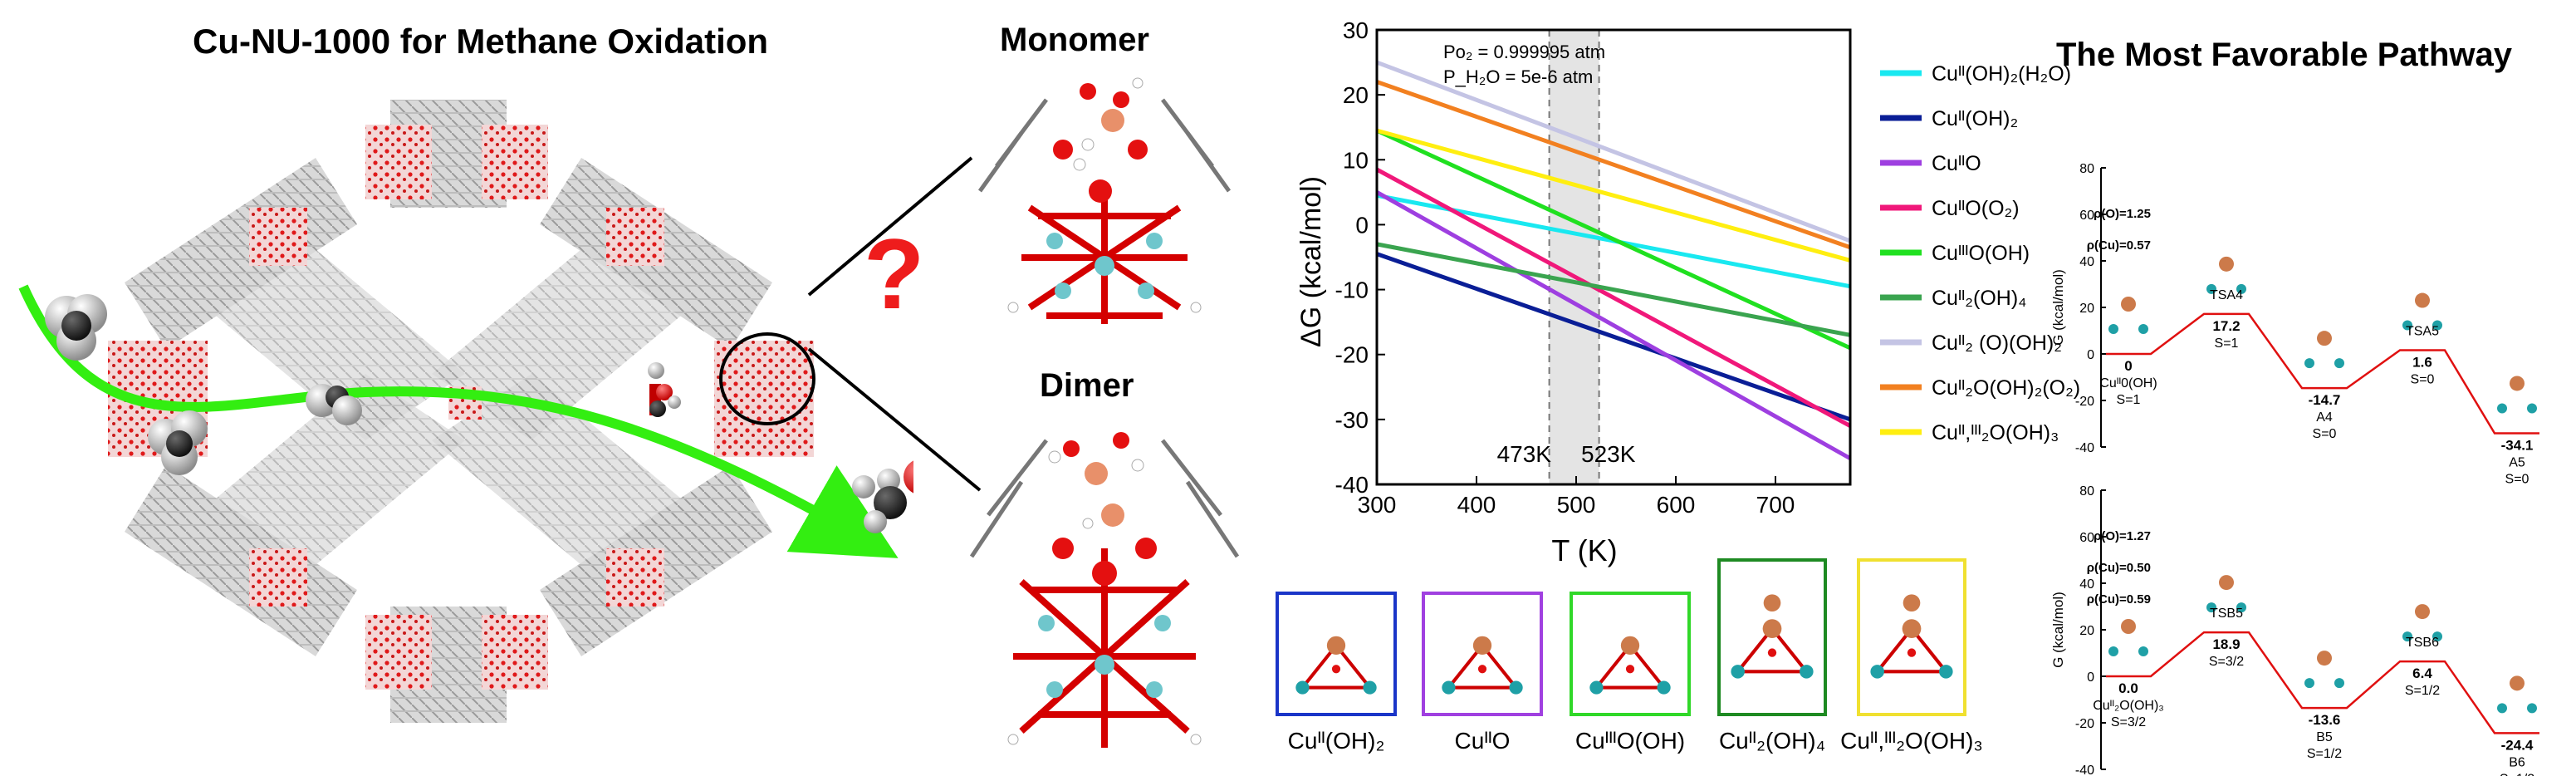  I want to click on step-energy-label: 0, so click(2128, 366).